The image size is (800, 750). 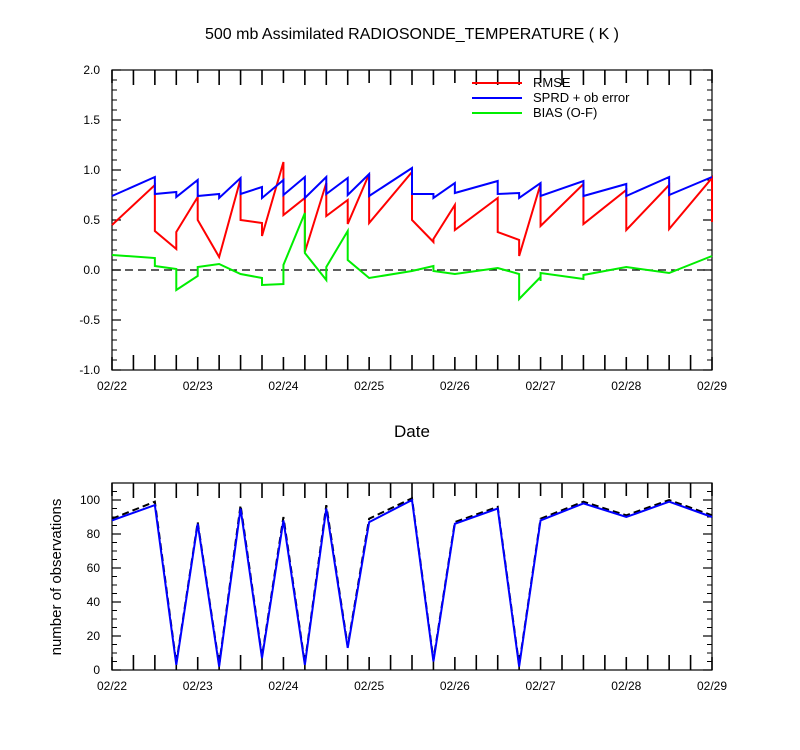 What do you see at coordinates (94, 602) in the screenshot?
I see `y-tick-label: 40` at bounding box center [94, 602].